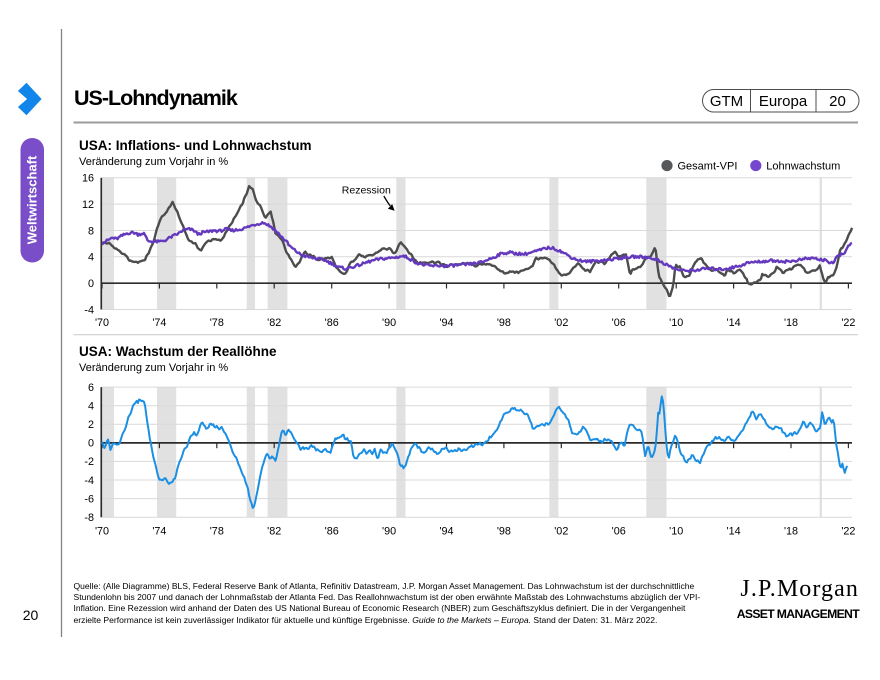  What do you see at coordinates (89, 462) in the screenshot?
I see `svg-text: -2` at bounding box center [89, 462].